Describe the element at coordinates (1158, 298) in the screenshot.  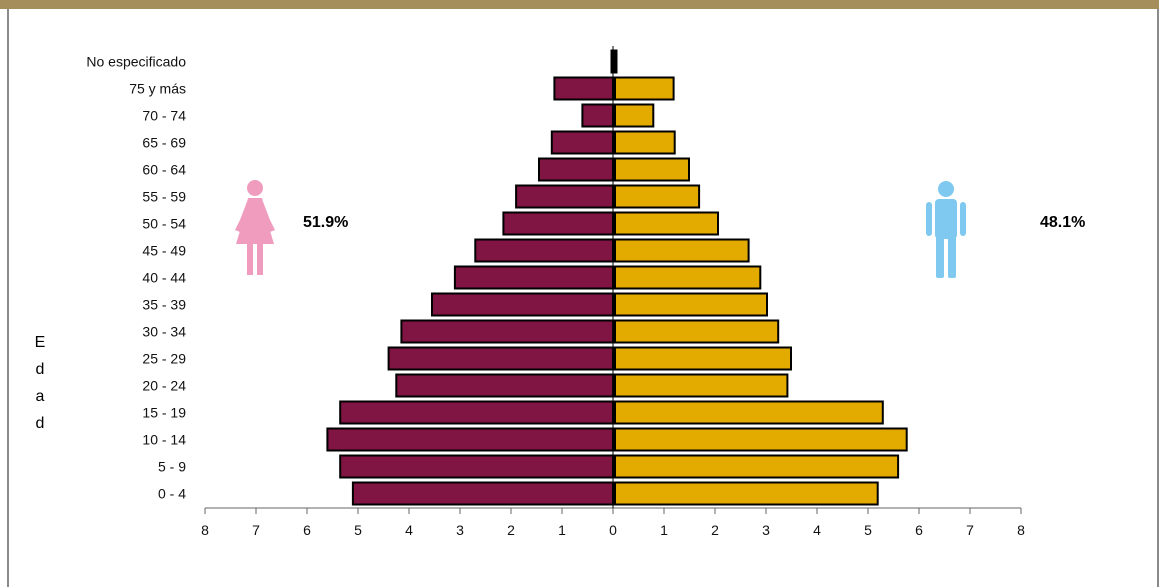
I see `frame-right-border` at that location.